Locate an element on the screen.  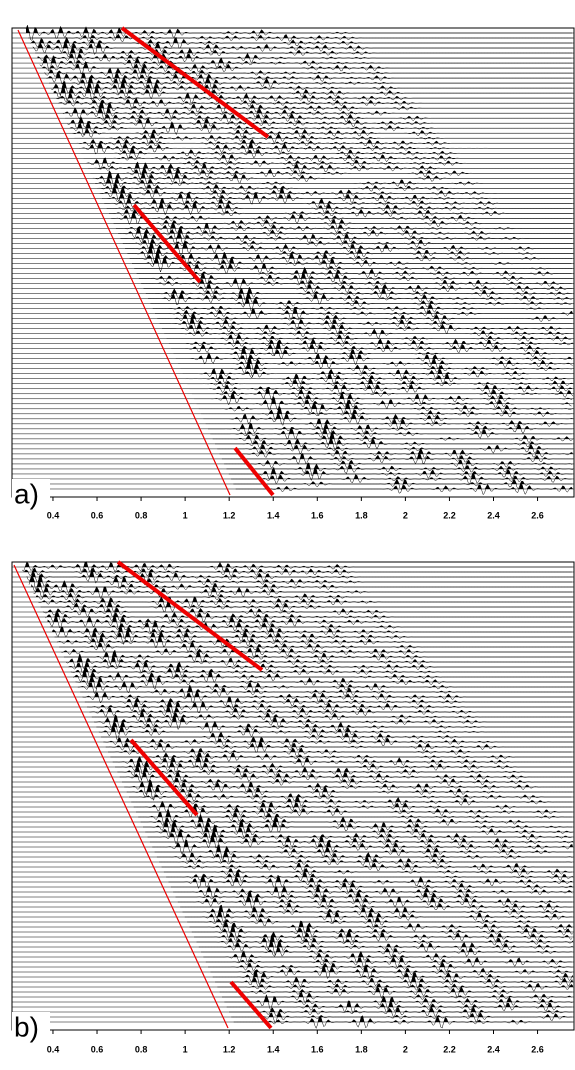
x-tick-label: 0.8 is located at coordinates (141, 1049).